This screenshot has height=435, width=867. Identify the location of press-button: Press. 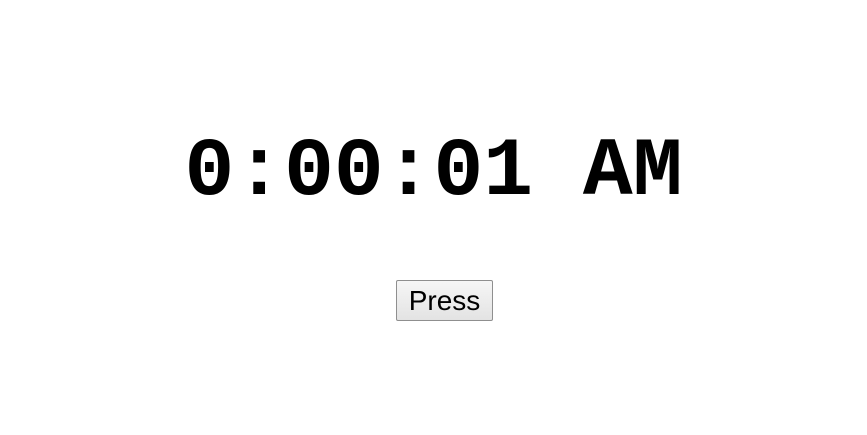
(444, 300).